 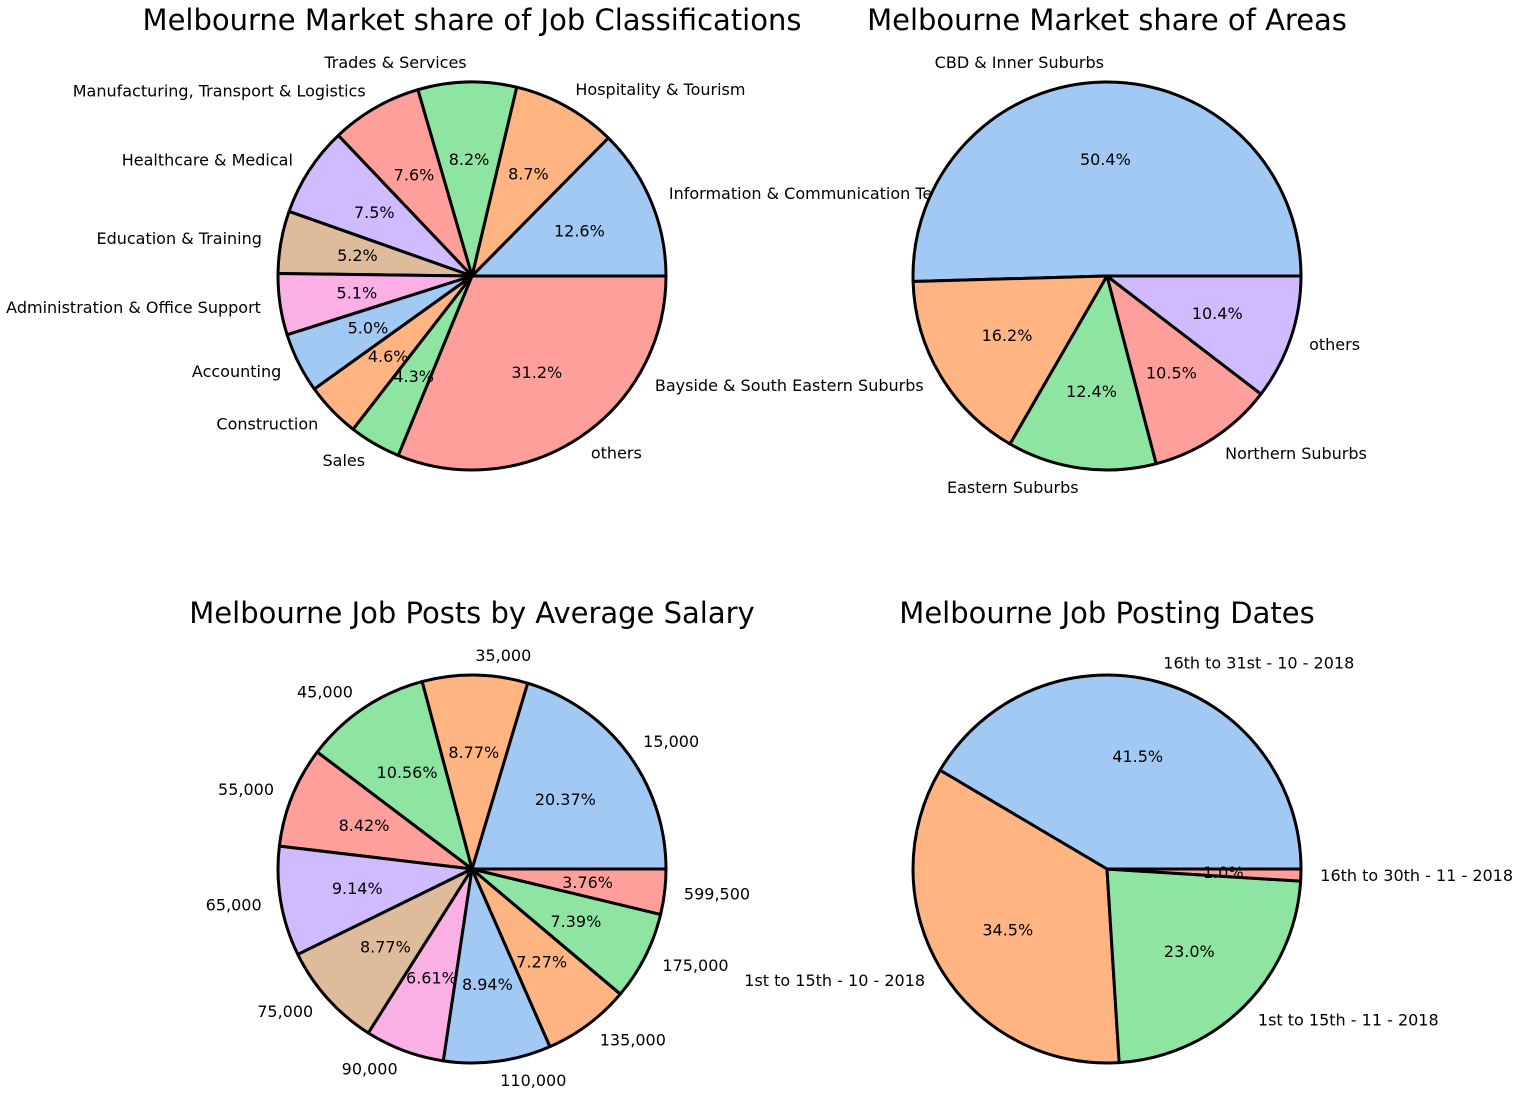 I want to click on slice-label: 35,000, so click(x=503, y=655).